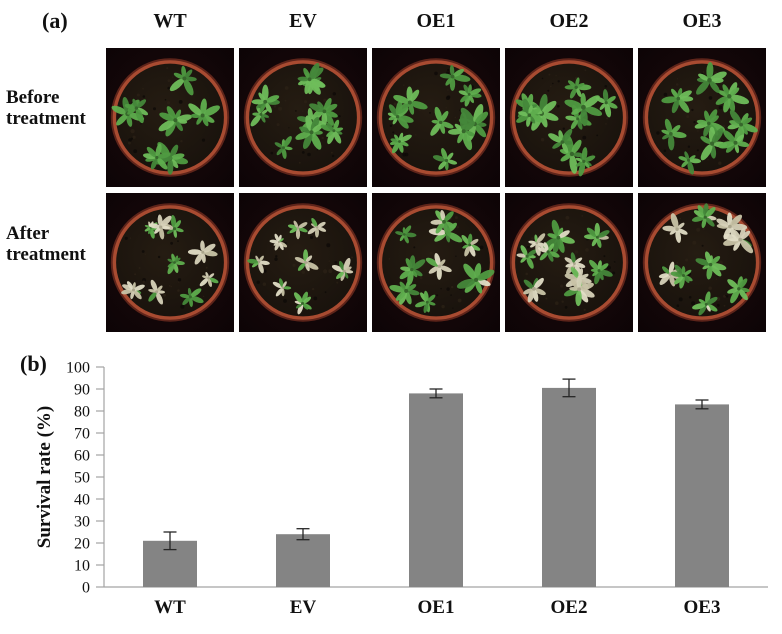 The width and height of the screenshot is (782, 634). I want to click on pot-photo-before-wt, so click(170, 117).